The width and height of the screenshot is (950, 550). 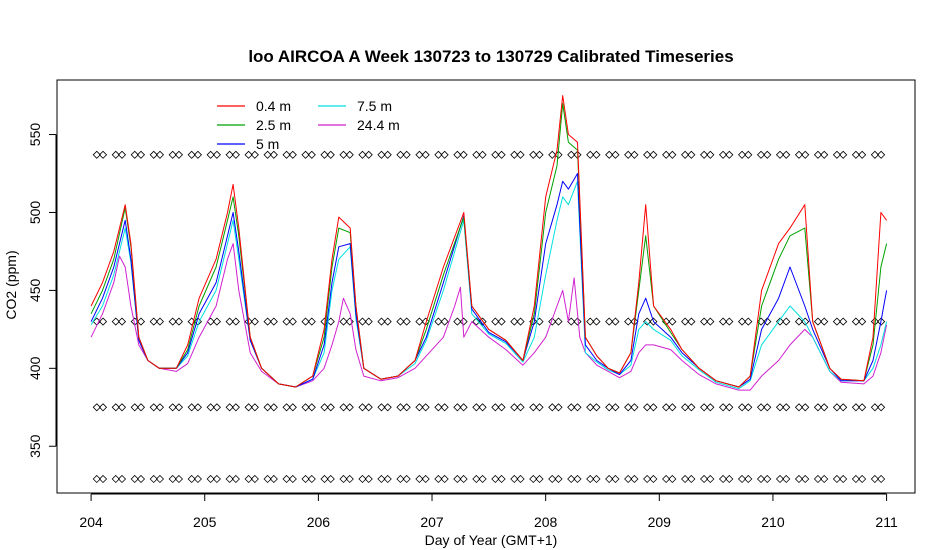 What do you see at coordinates (35, 446) in the screenshot?
I see `y-tick-label: 350` at bounding box center [35, 446].